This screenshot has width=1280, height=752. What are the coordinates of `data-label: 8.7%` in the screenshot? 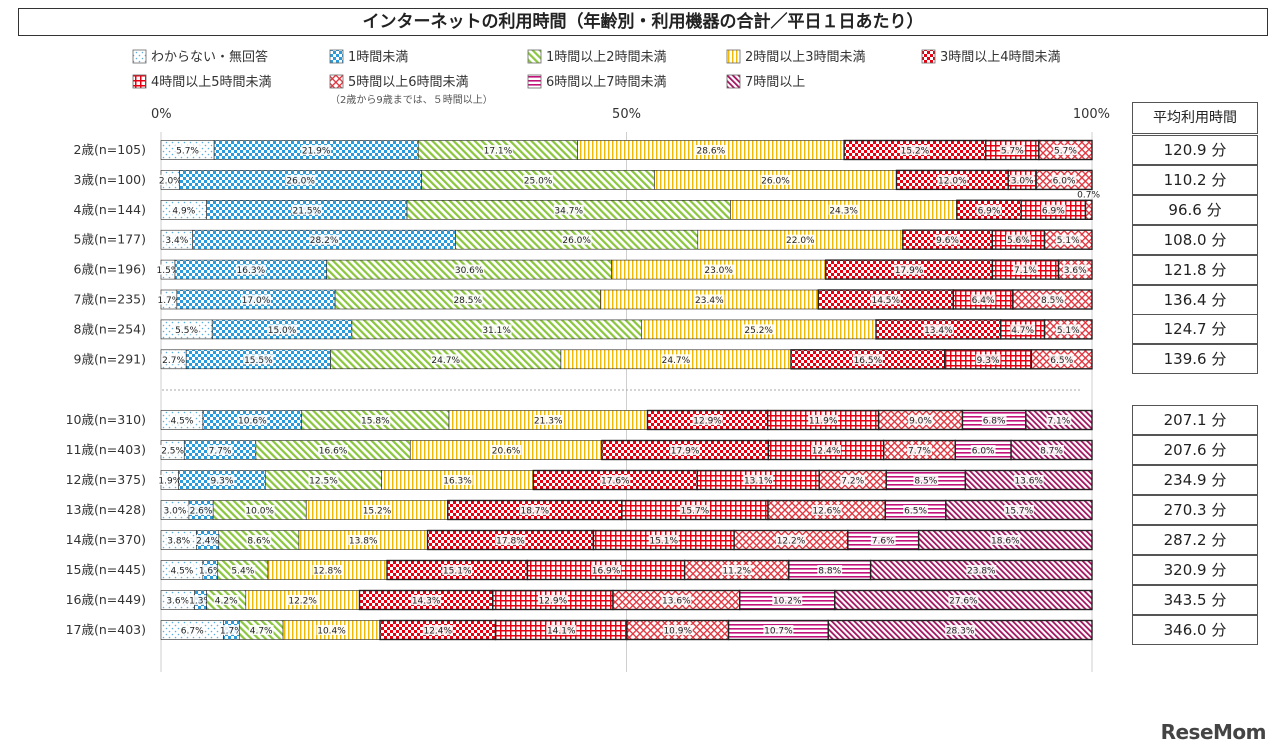 It's located at (1051, 452).